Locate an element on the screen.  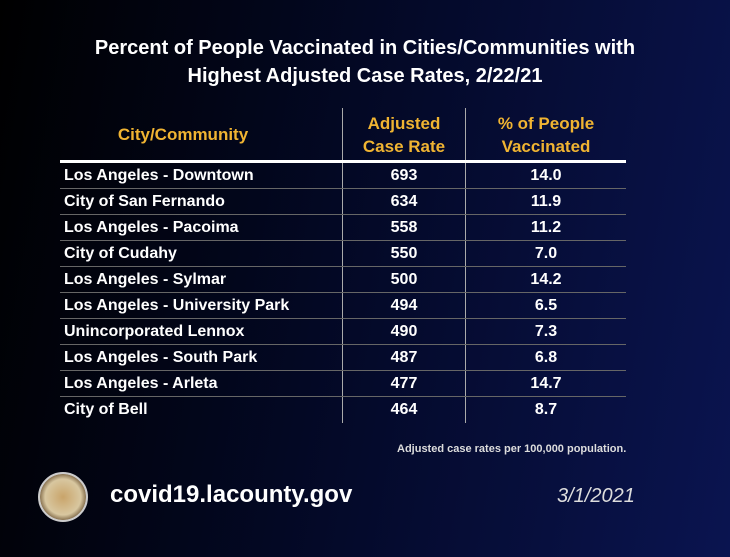
cell-city: Los Angeles - Arleta is located at coordinates (141, 383).